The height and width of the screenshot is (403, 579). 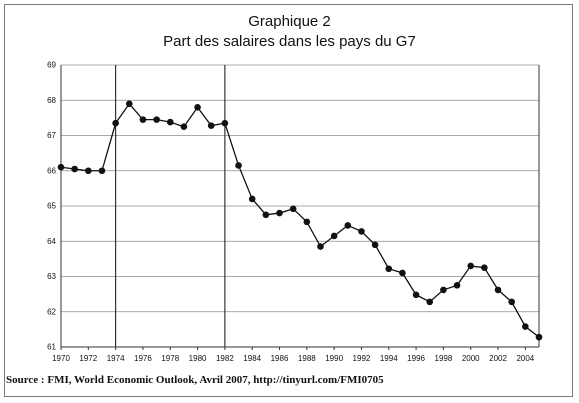 What do you see at coordinates (362, 358) in the screenshot?
I see `x-tick-label-1992: 1992` at bounding box center [362, 358].